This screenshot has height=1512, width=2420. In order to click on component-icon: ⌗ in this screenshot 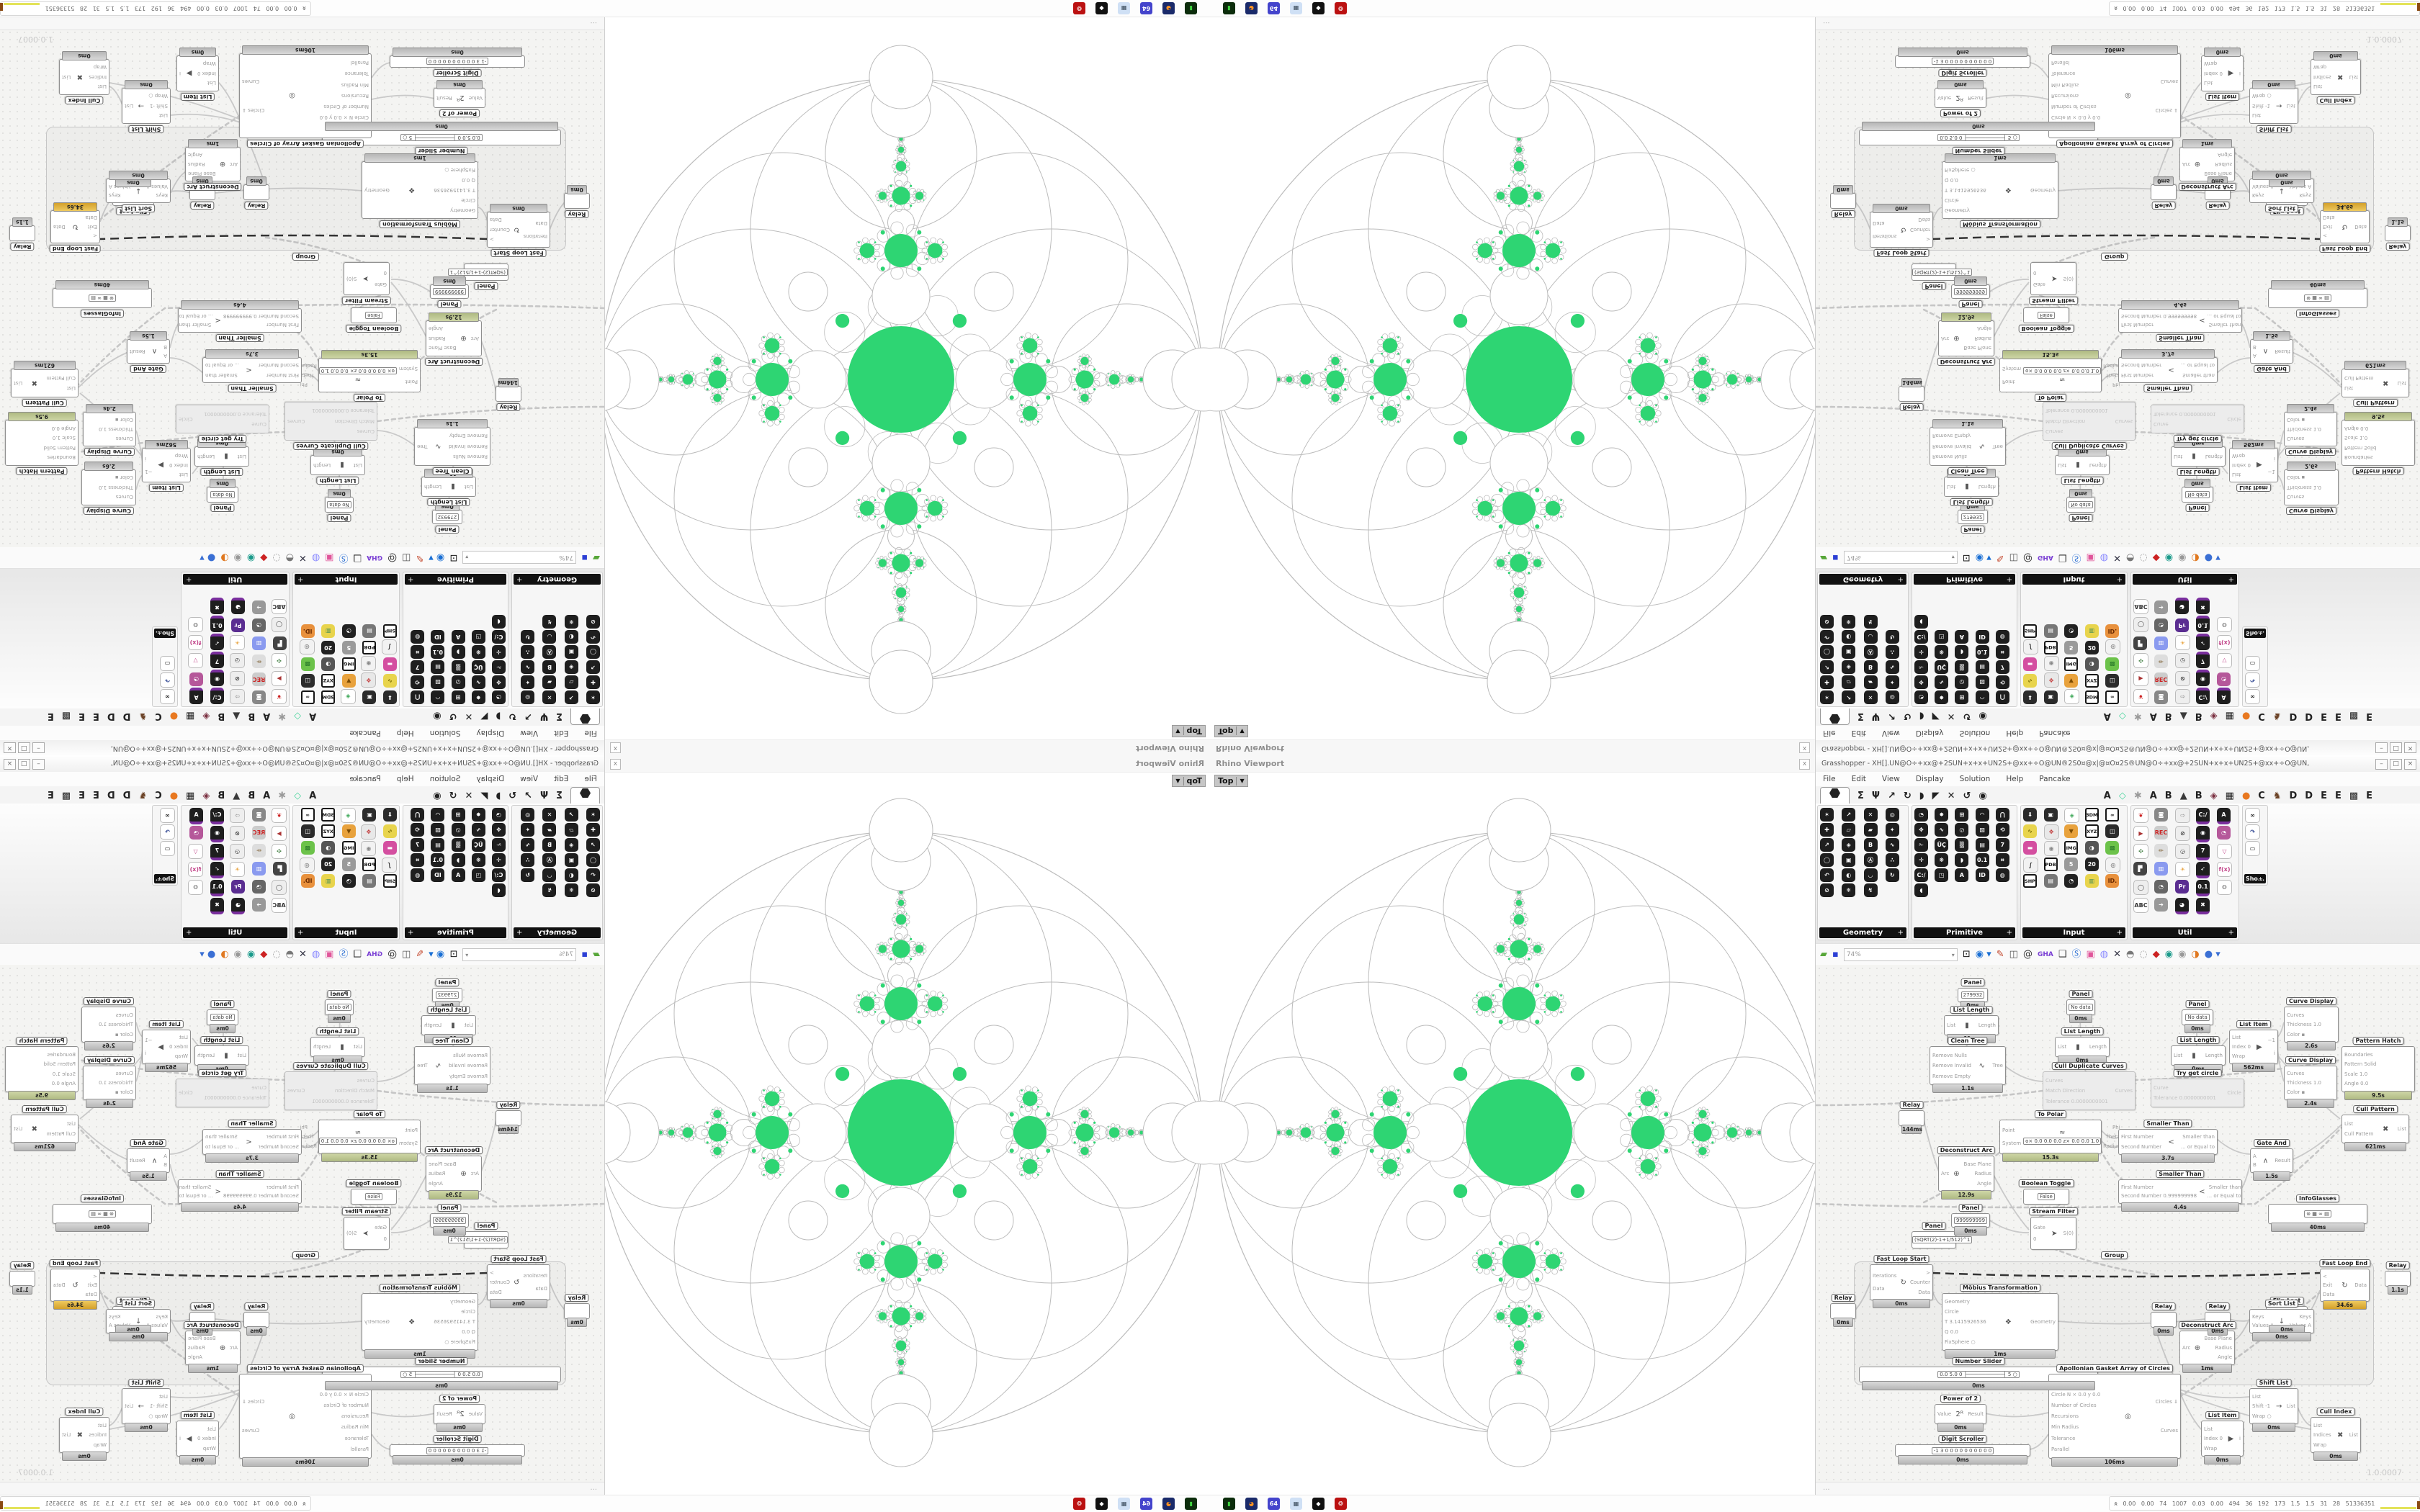, I will do `click(418, 860)`.